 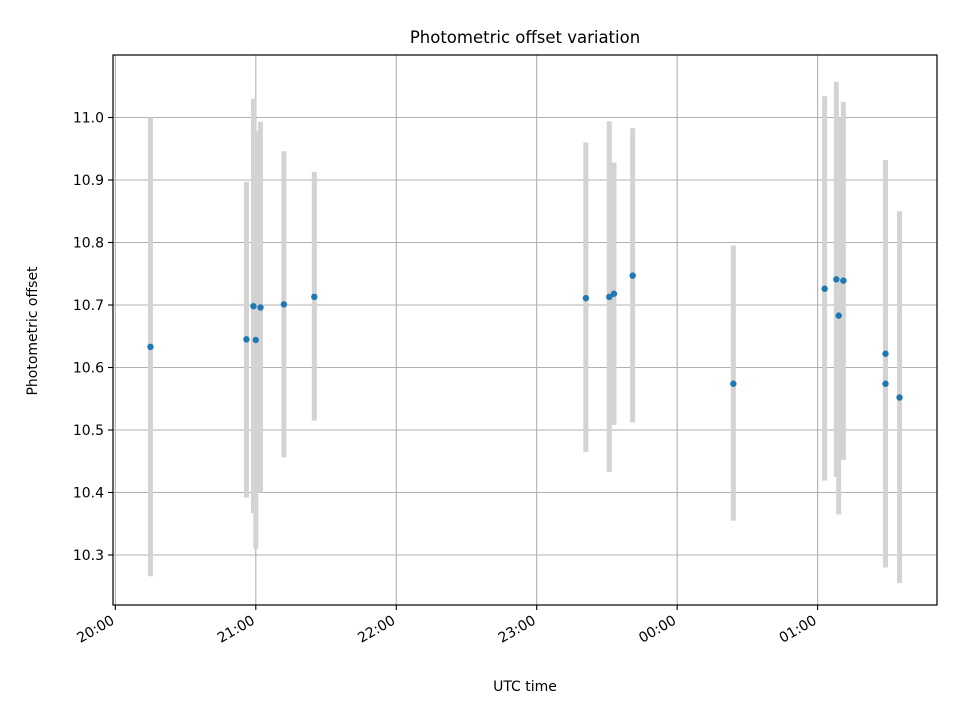 I want to click on chart-title: Photometric offset variation, so click(x=525, y=37).